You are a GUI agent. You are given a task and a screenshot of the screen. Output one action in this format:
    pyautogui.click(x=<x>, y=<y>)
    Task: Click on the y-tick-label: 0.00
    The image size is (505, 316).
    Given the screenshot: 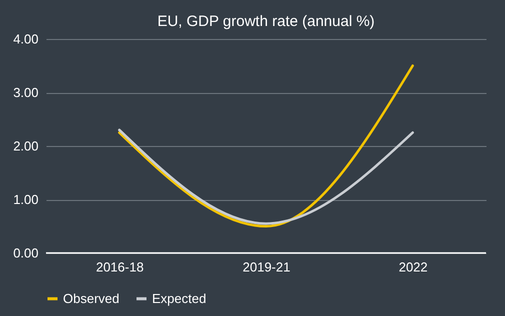 What is the action you would take?
    pyautogui.click(x=25, y=253)
    